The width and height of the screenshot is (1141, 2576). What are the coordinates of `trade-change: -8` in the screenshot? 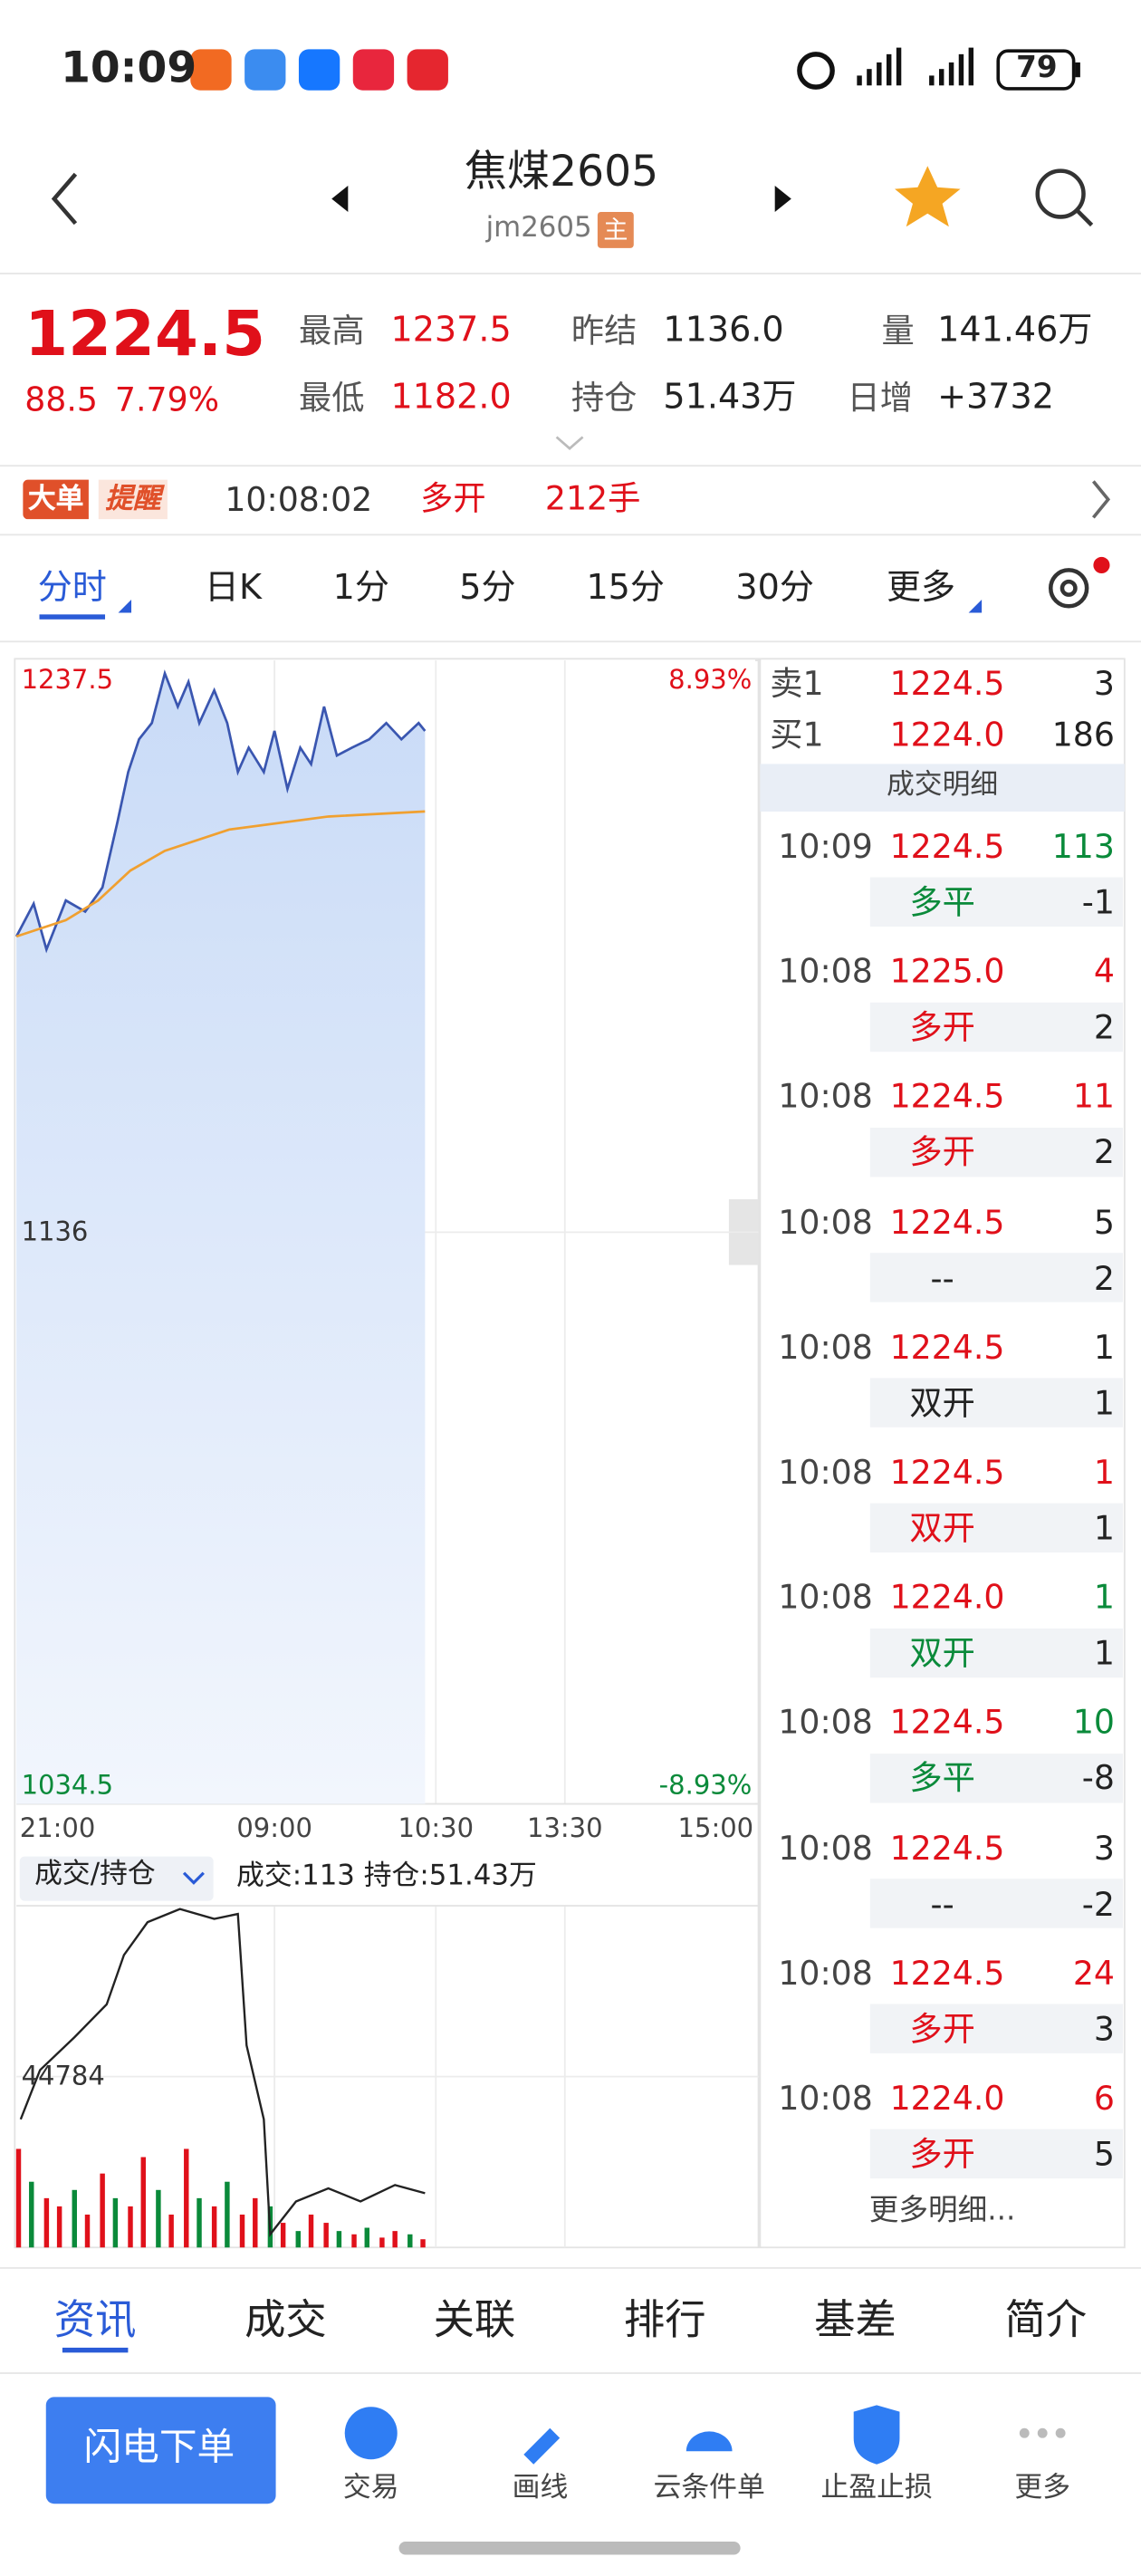 It's located at (1098, 1778).